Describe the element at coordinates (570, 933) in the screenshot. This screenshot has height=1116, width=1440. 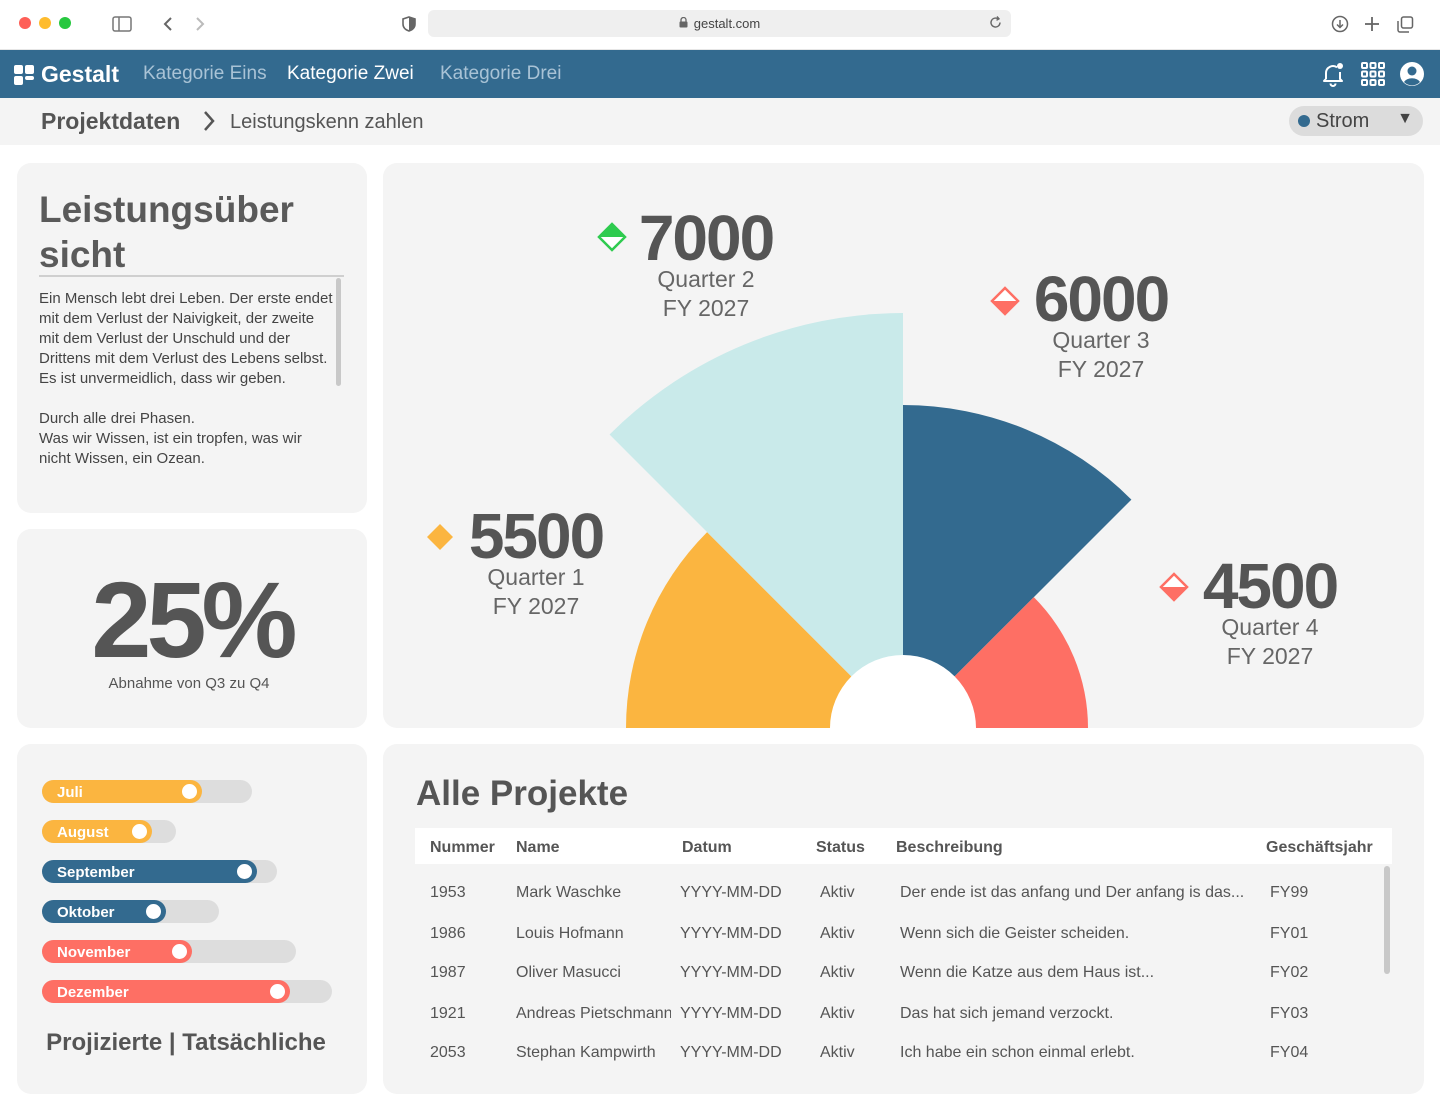
I see `table-cell: Louis Hofmann` at that location.